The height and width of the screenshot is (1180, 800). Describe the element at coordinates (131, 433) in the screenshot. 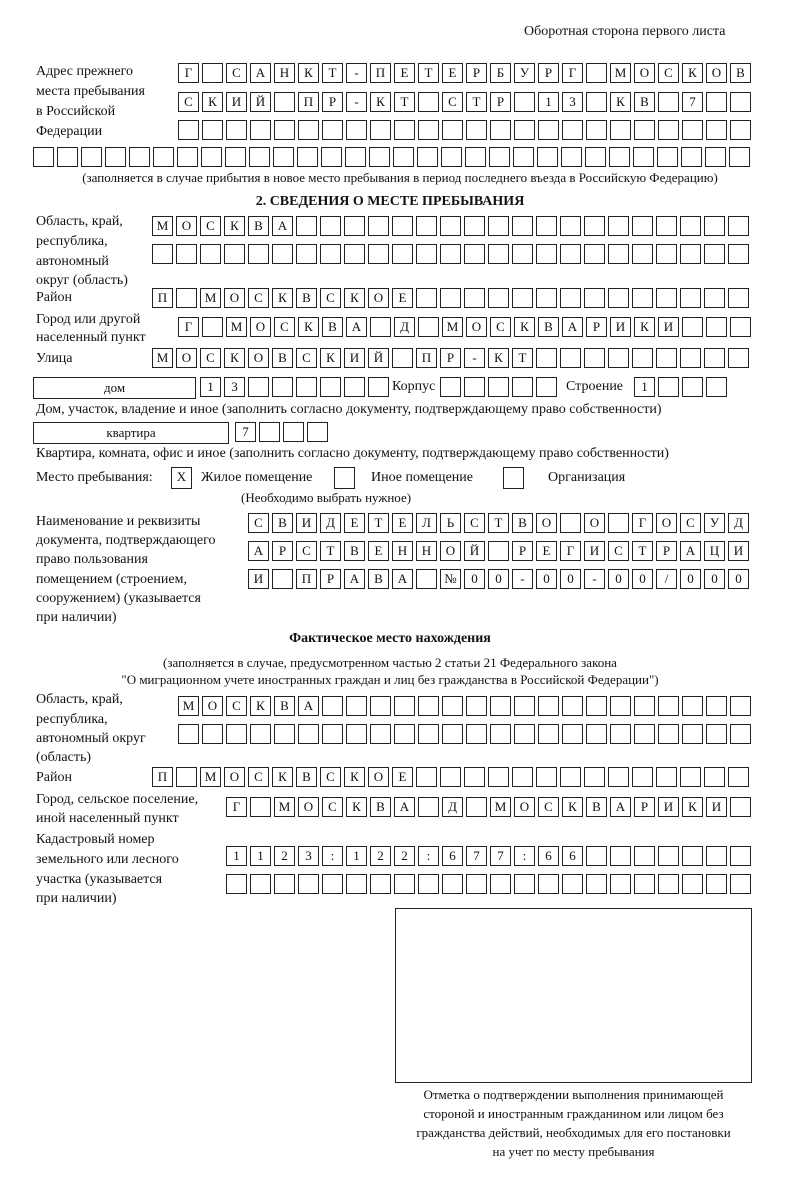

I see `apartment-type-field: квартира` at that location.